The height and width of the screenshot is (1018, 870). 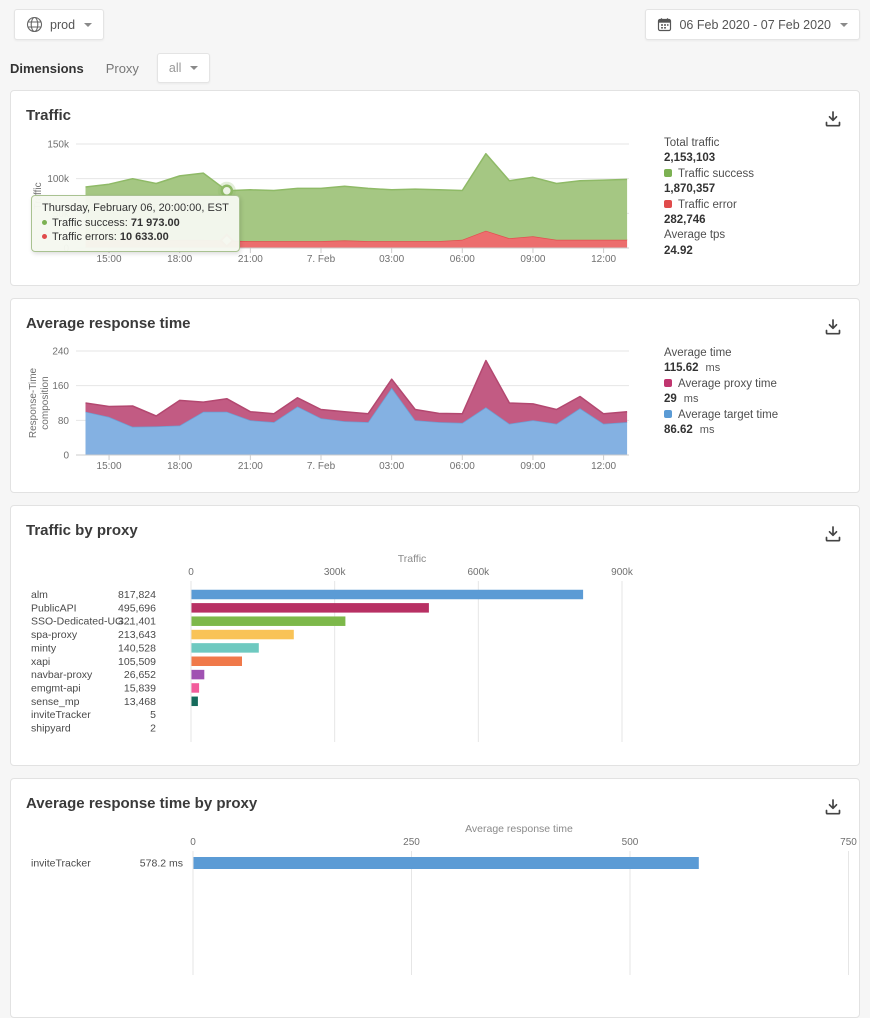 I want to click on svg-text: 105,509, so click(x=137, y=662).